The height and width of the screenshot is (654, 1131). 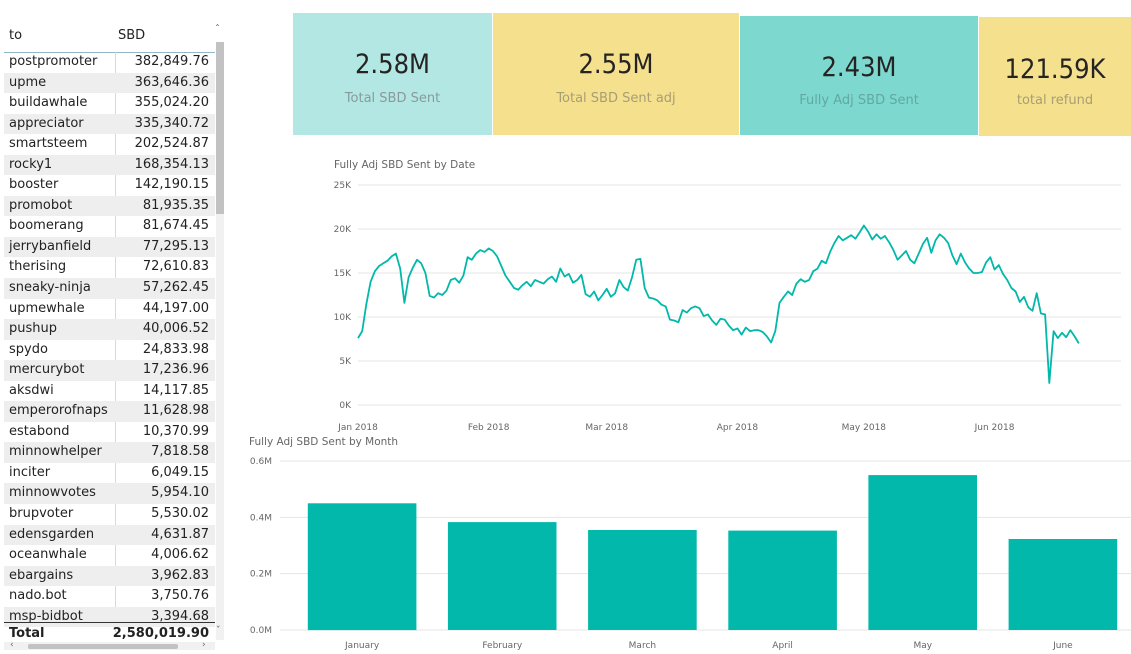 I want to click on table-row: promobot 81,935.35, so click(x=109, y=206).